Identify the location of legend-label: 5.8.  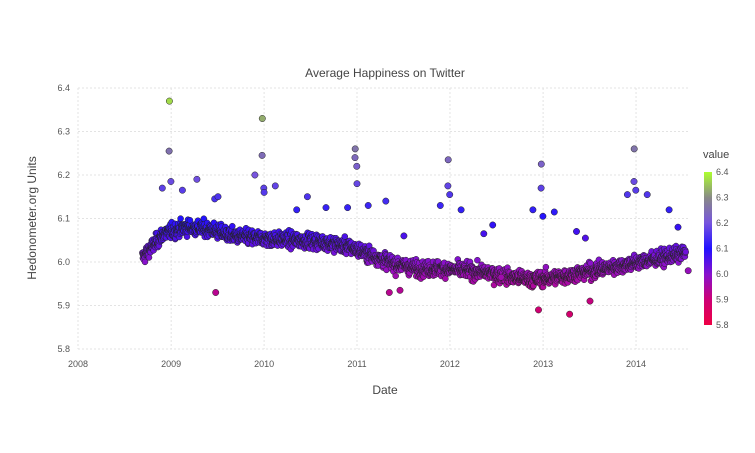
(722, 325).